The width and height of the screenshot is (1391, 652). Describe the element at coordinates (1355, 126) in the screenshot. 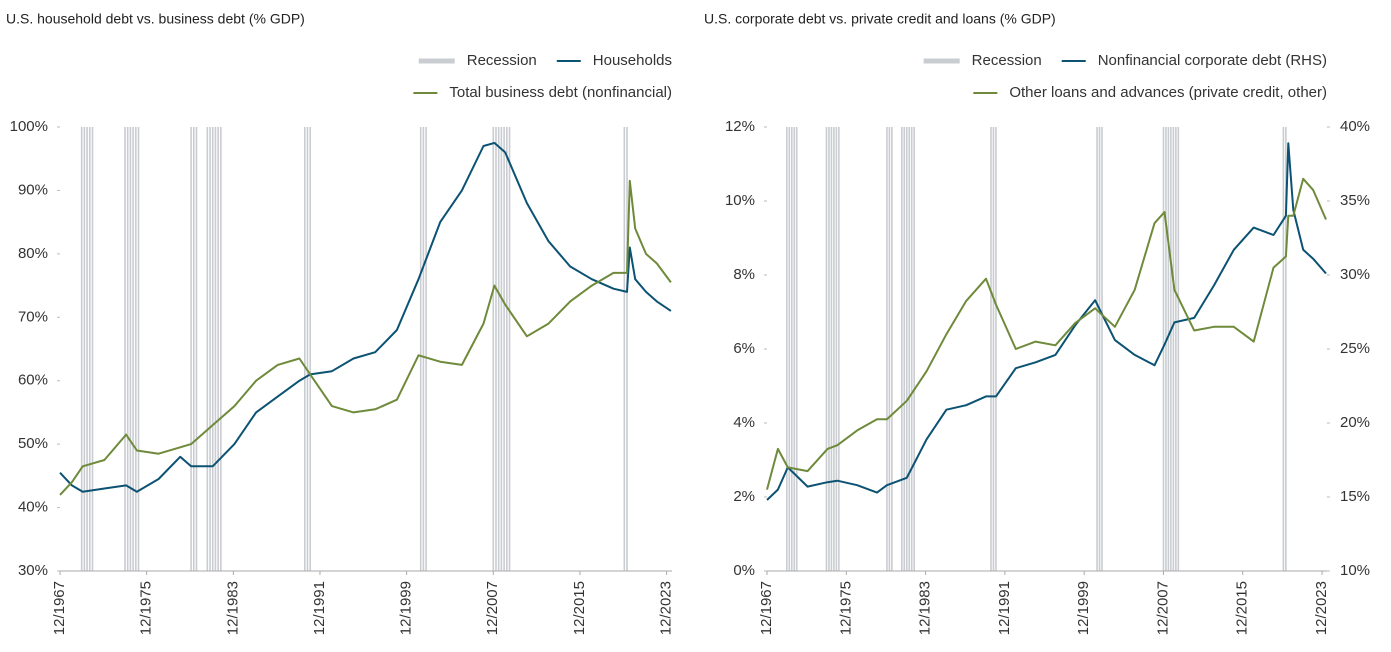

I see `y2-tick-label: 40%` at that location.